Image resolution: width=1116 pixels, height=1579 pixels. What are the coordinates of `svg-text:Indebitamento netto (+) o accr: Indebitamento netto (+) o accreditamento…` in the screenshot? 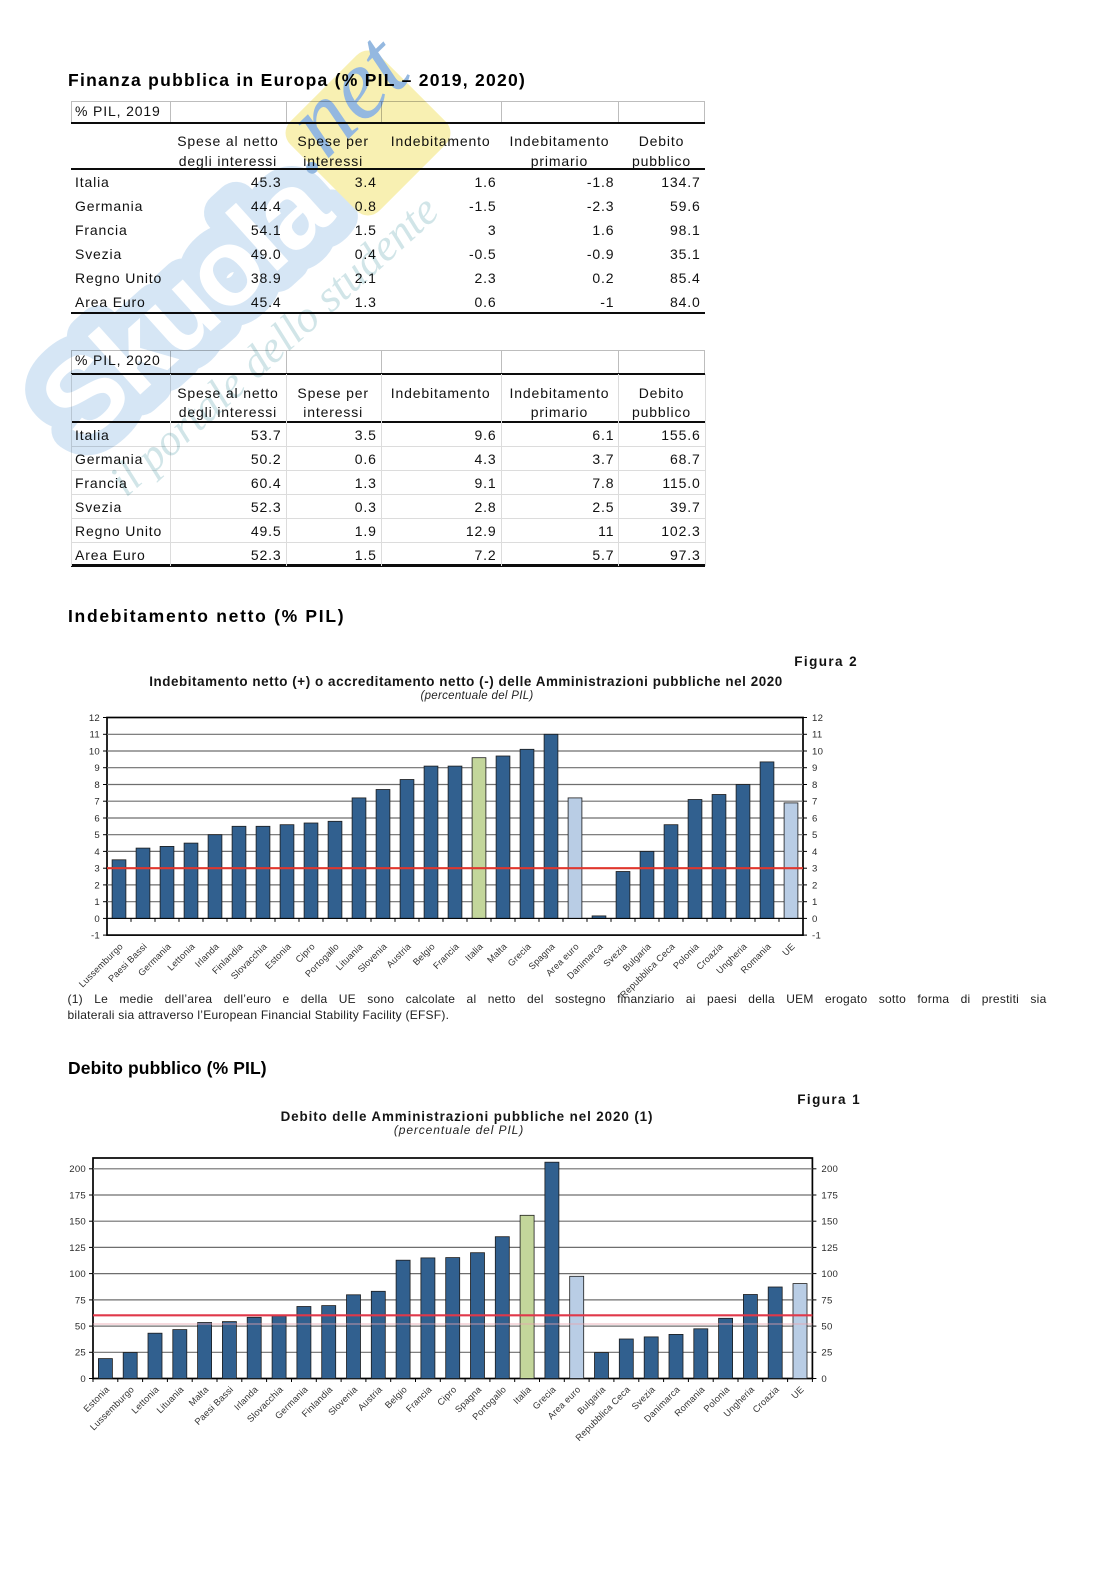 It's located at (466, 681).